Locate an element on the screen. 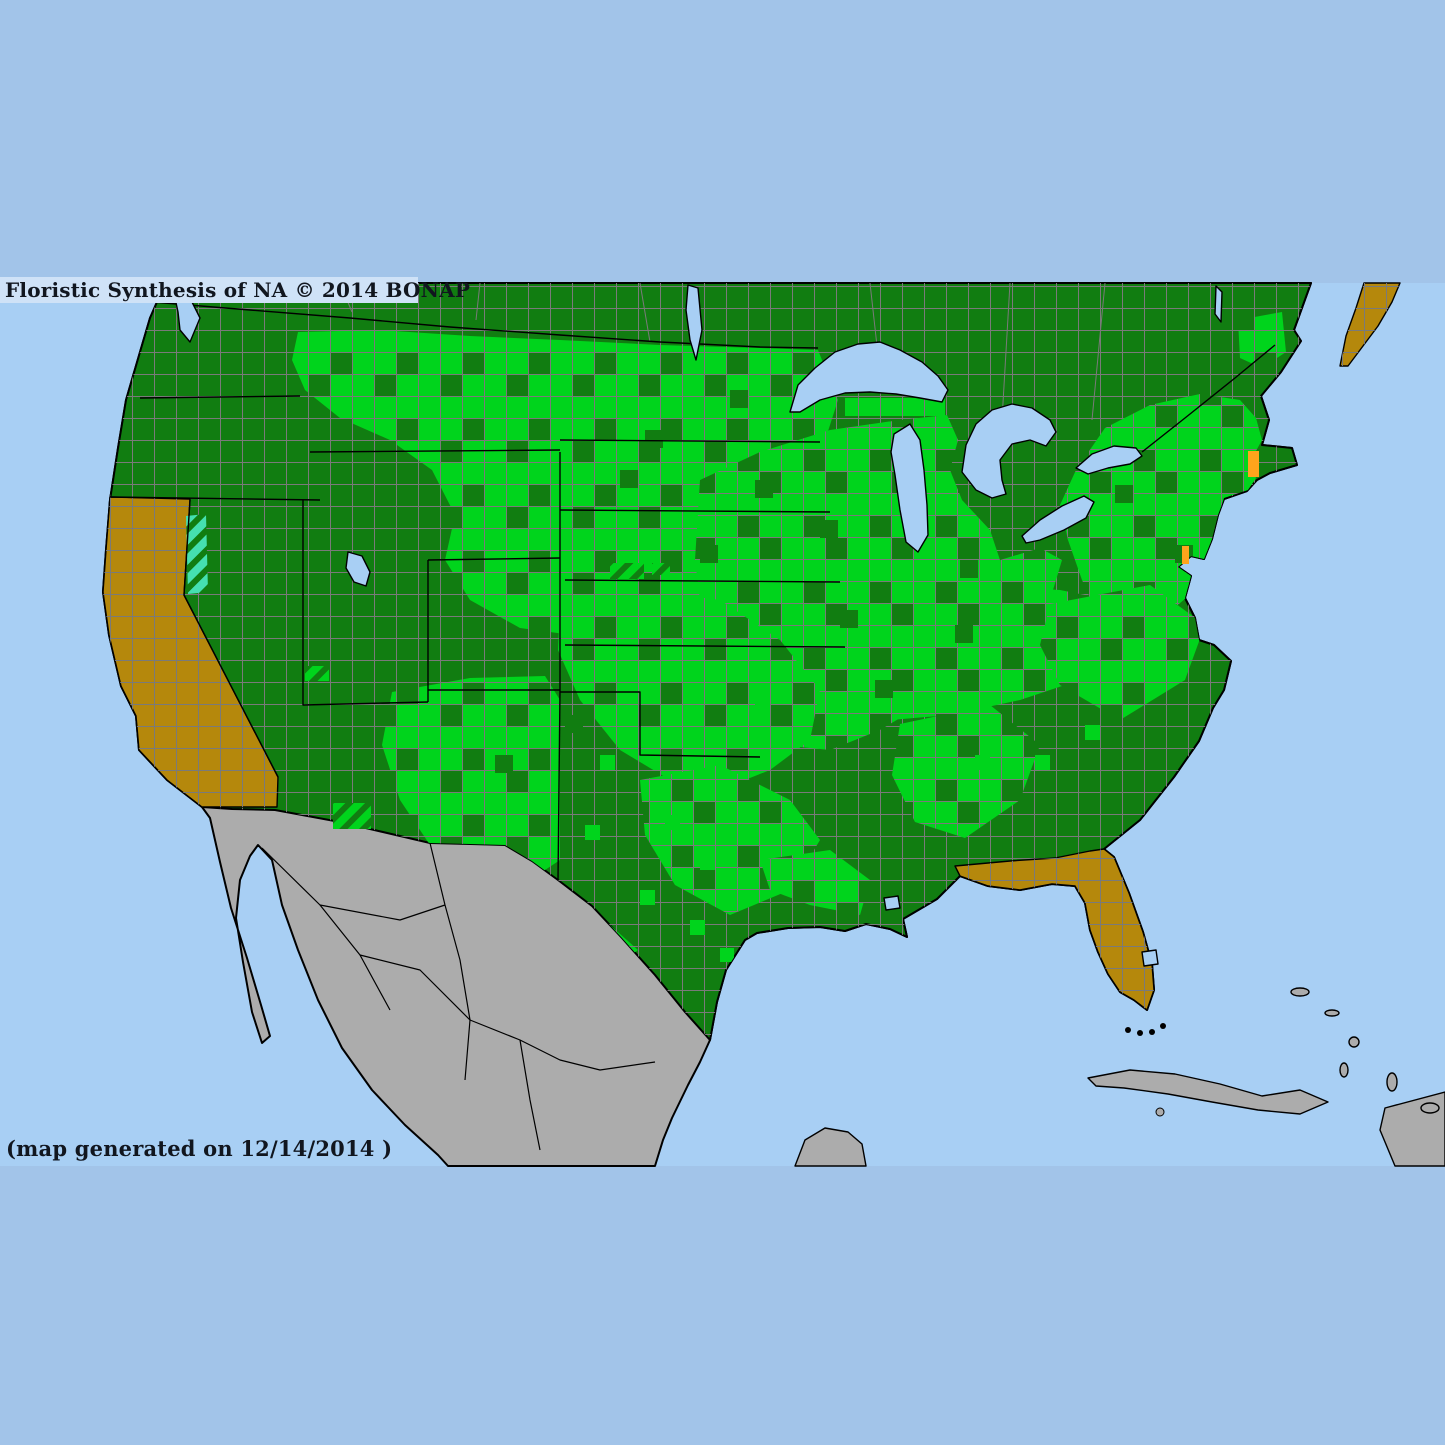 The width and height of the screenshot is (1445, 1445). lake-ontario is located at coordinates (1109, 460).